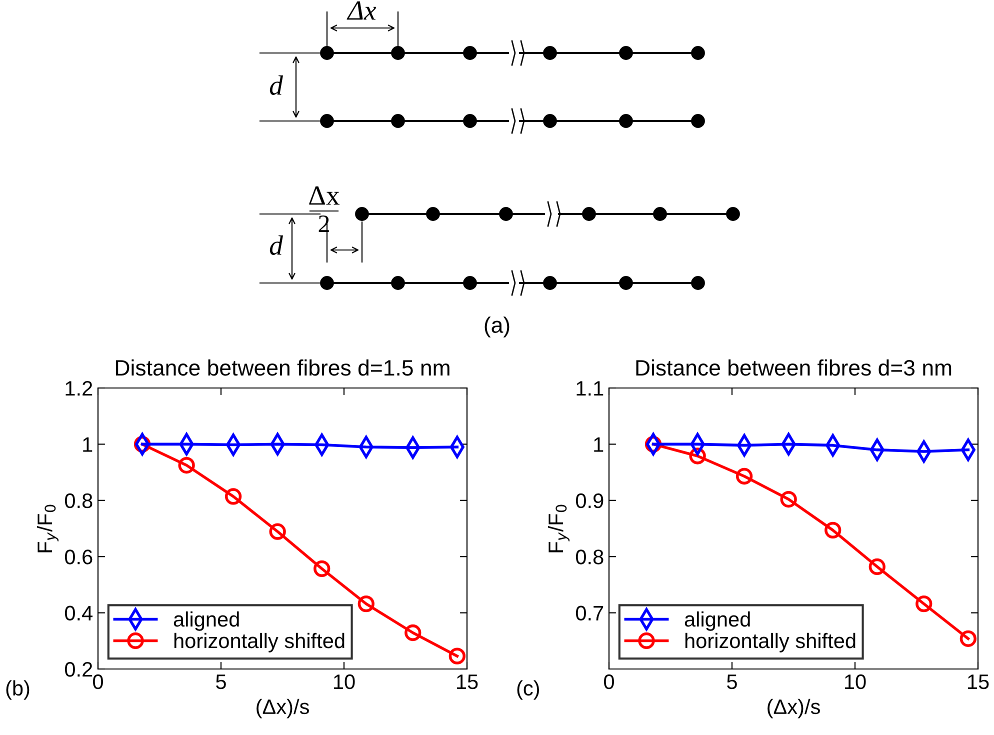  I want to click on y-tick-label: 0.6, so click(78, 557).